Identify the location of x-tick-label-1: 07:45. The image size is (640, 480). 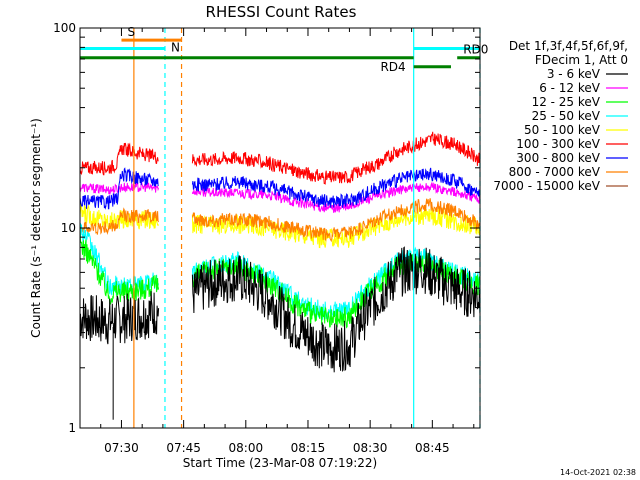
(183, 448).